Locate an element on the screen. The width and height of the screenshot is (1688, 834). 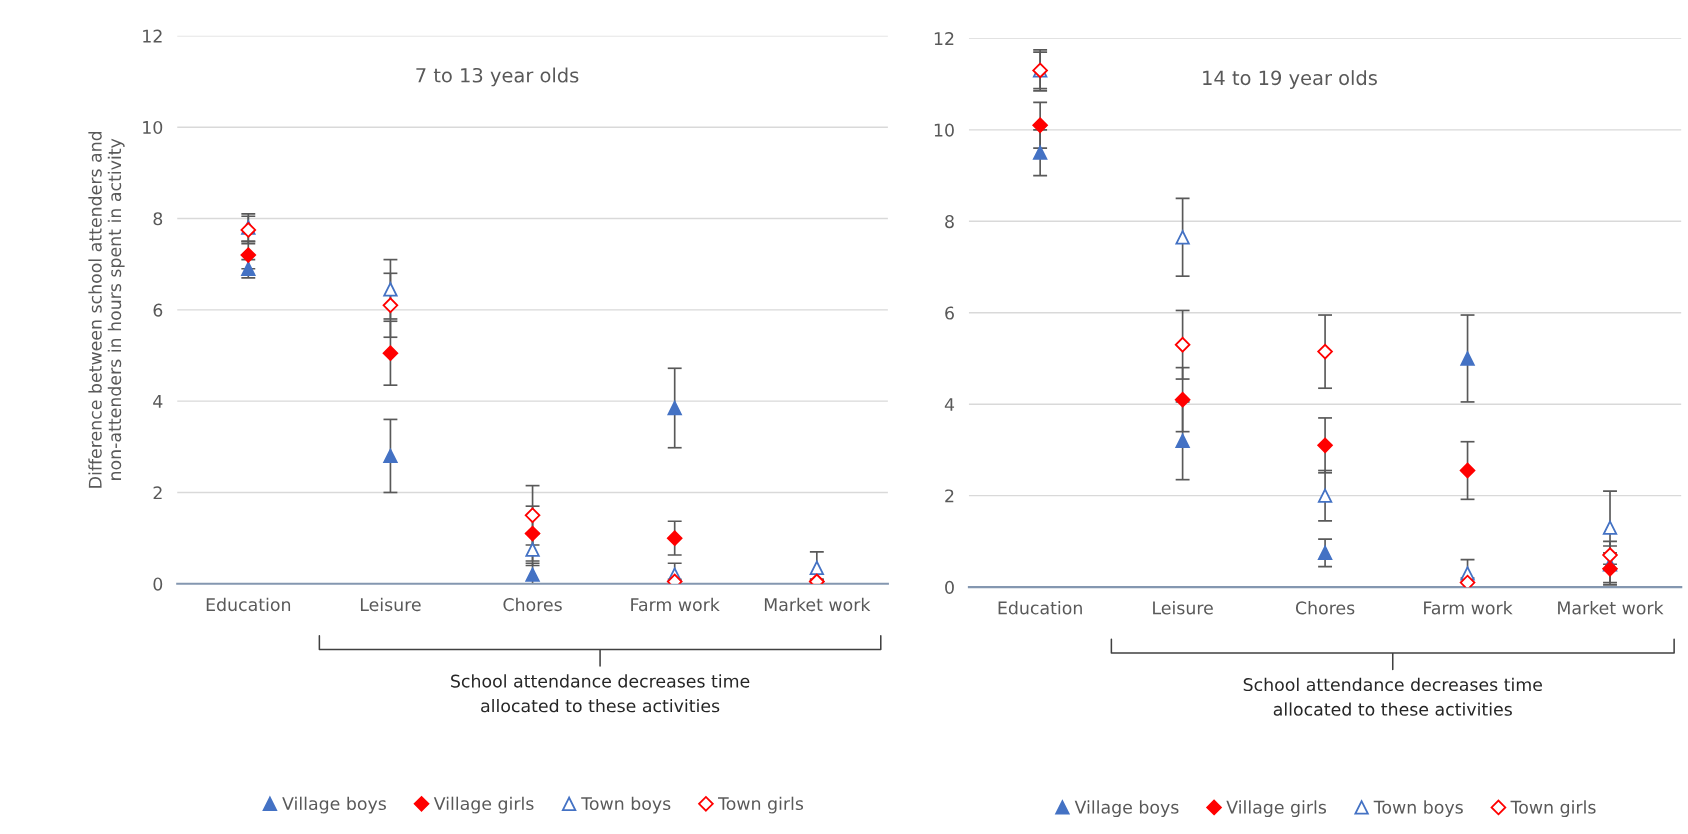
y-axis-title: Difference between school attenders and non-attenders in hours spent in activity is located at coordinates (106, 309).